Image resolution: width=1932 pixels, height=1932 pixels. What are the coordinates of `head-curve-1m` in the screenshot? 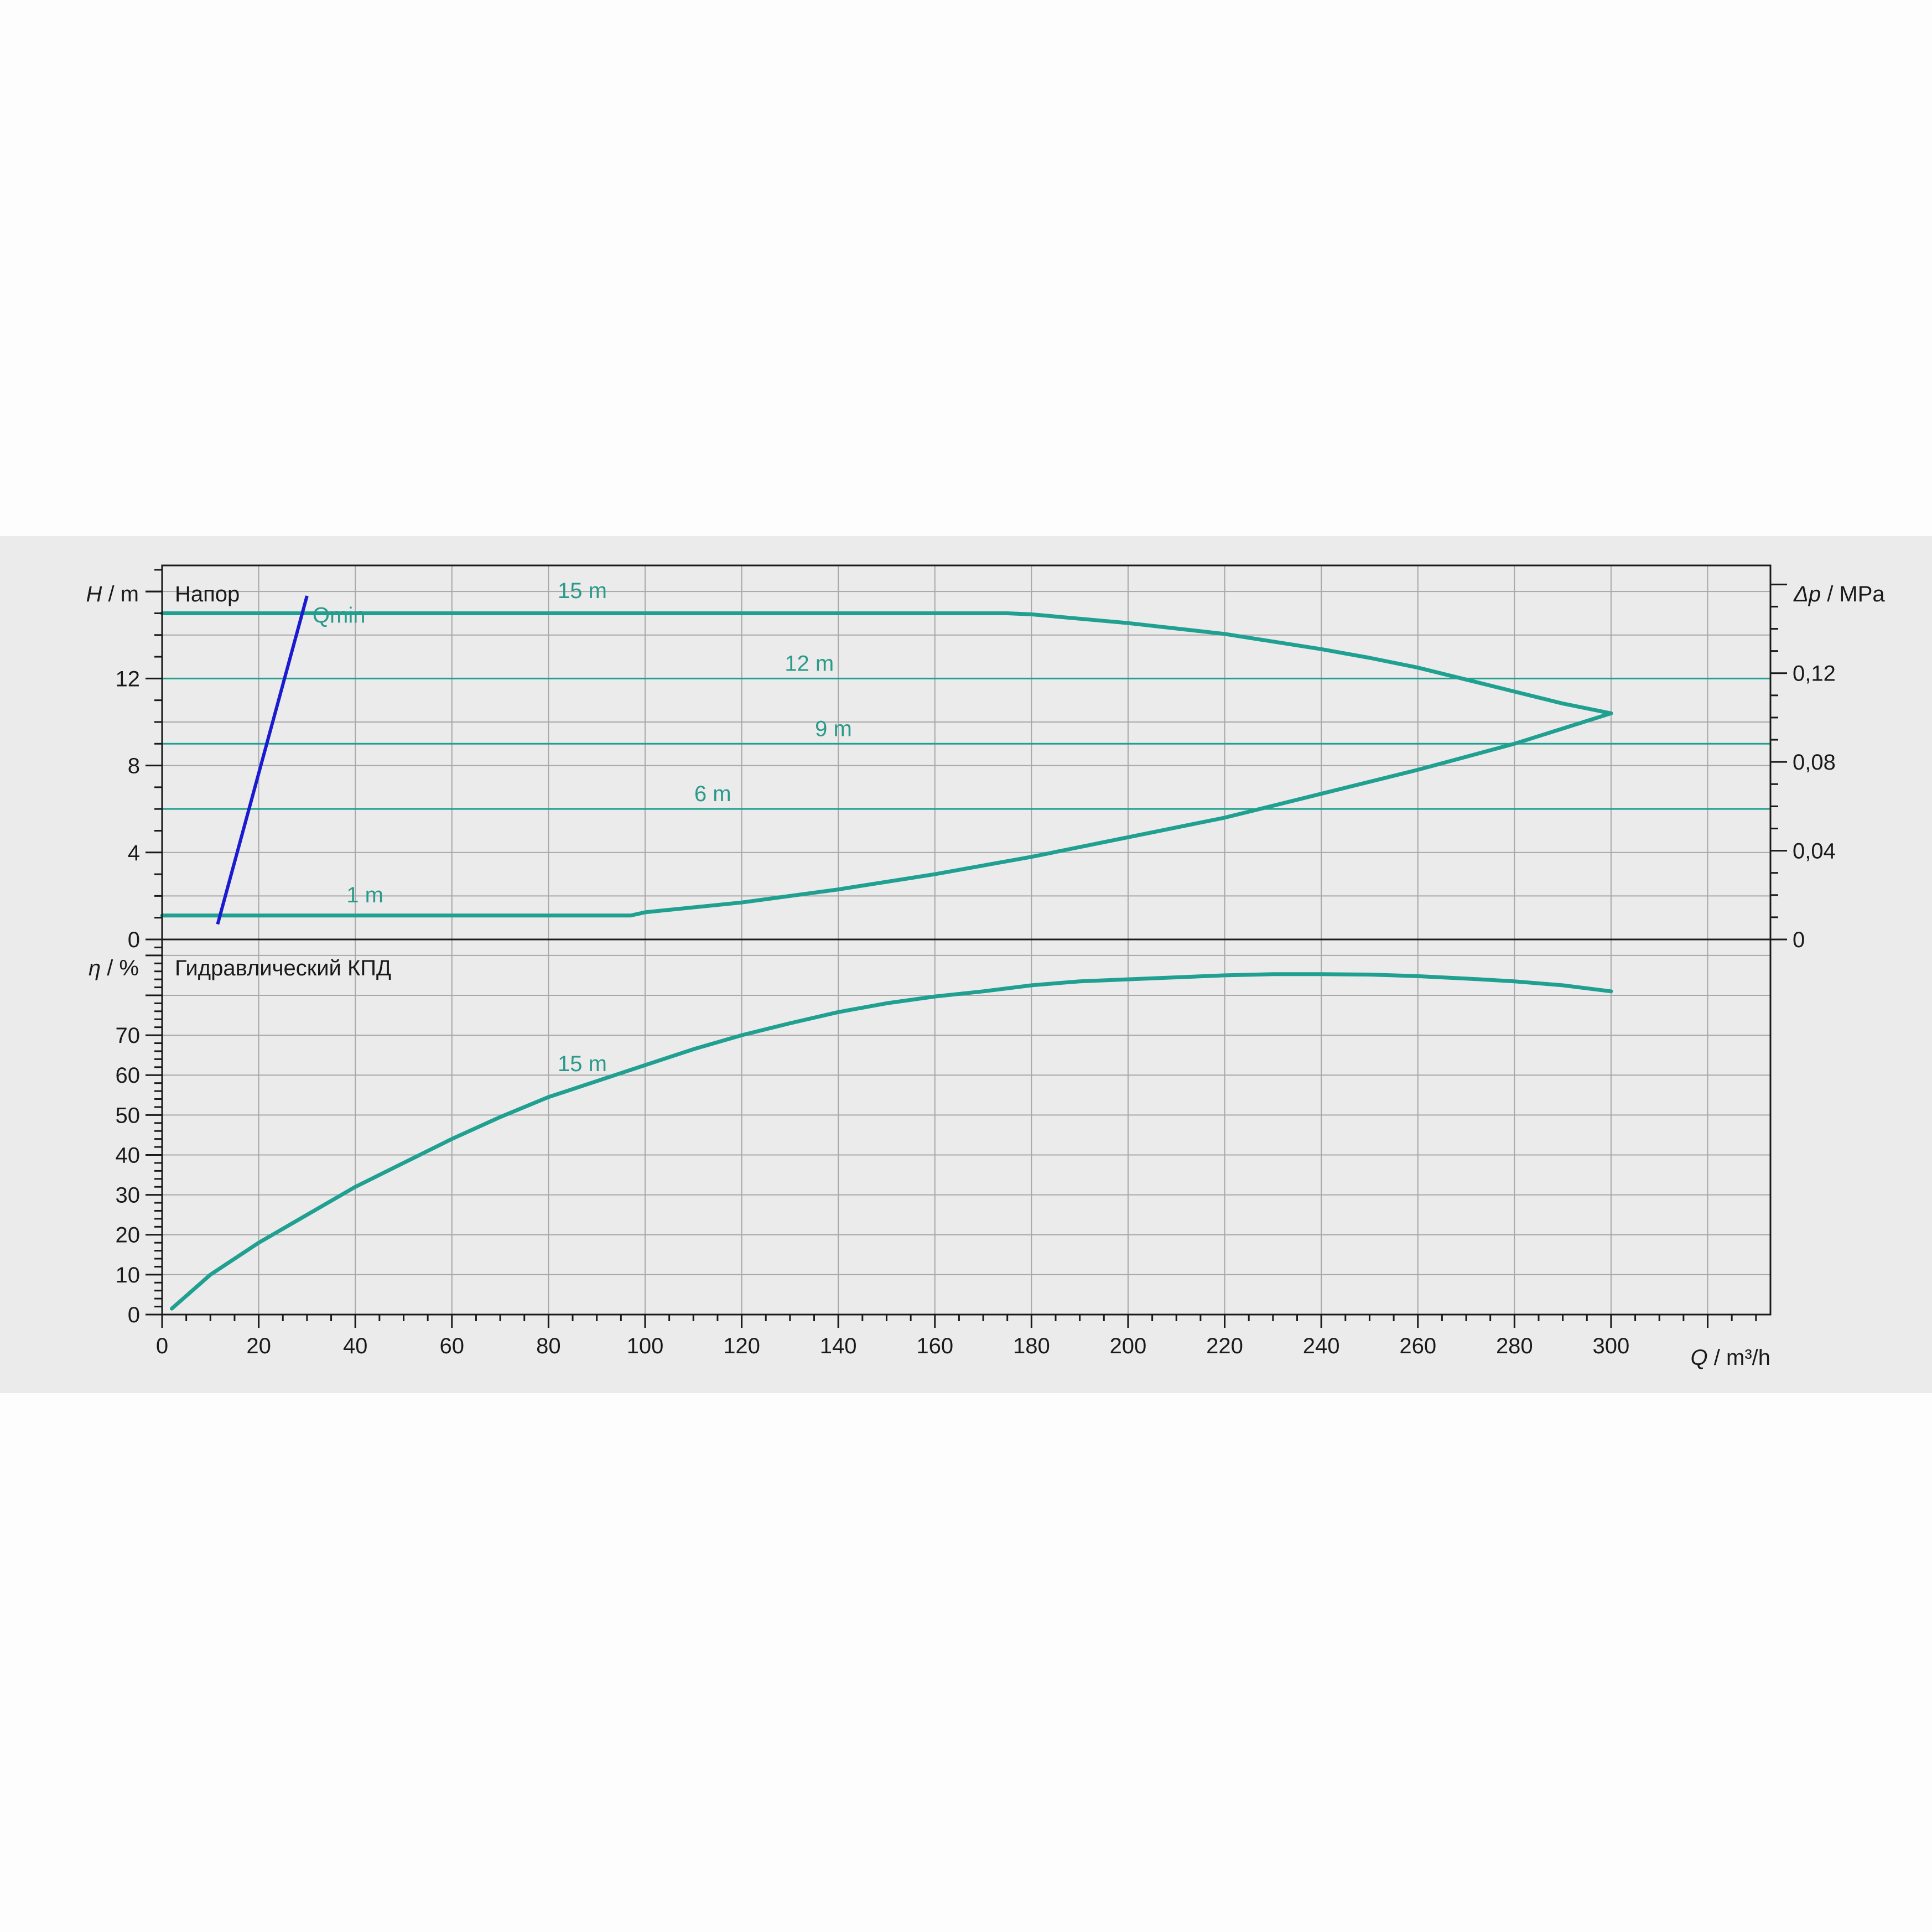 It's located at (886, 814).